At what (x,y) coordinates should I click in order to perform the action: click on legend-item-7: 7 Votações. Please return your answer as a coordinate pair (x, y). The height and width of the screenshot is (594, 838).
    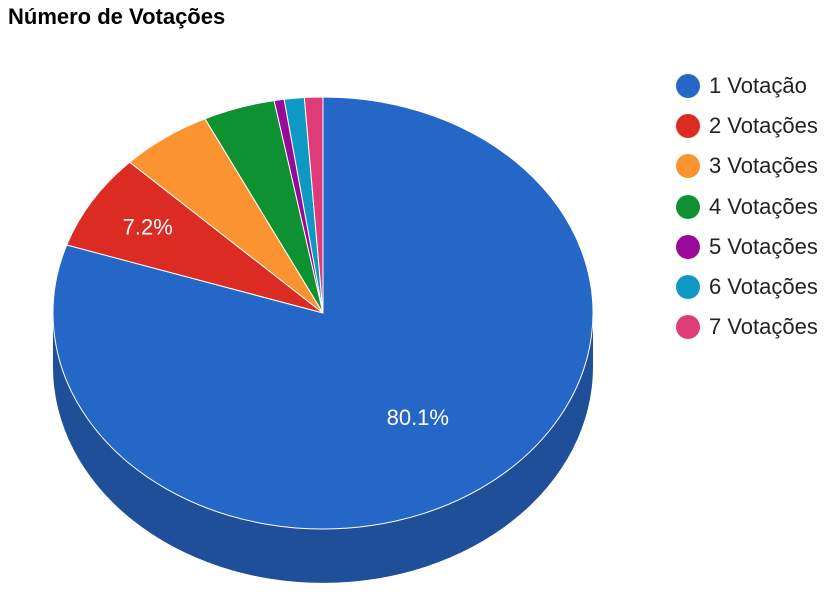
    Looking at the image, I should click on (747, 327).